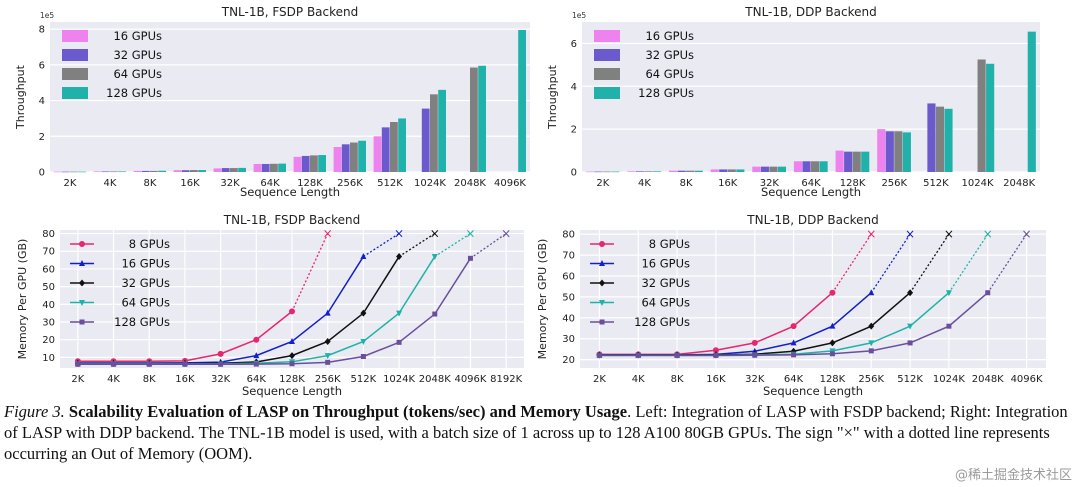 The image size is (1080, 487). I want to click on y-axis-label: Throughput, so click(20, 97).